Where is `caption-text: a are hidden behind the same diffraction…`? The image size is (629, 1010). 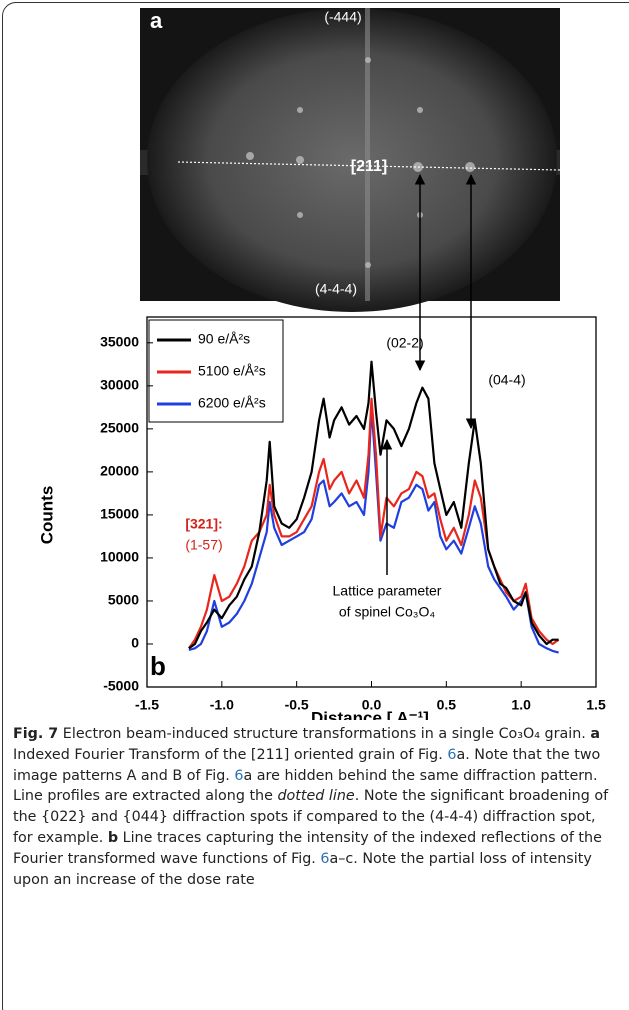 caption-text: a are hidden behind the same diffraction… is located at coordinates (305, 786).